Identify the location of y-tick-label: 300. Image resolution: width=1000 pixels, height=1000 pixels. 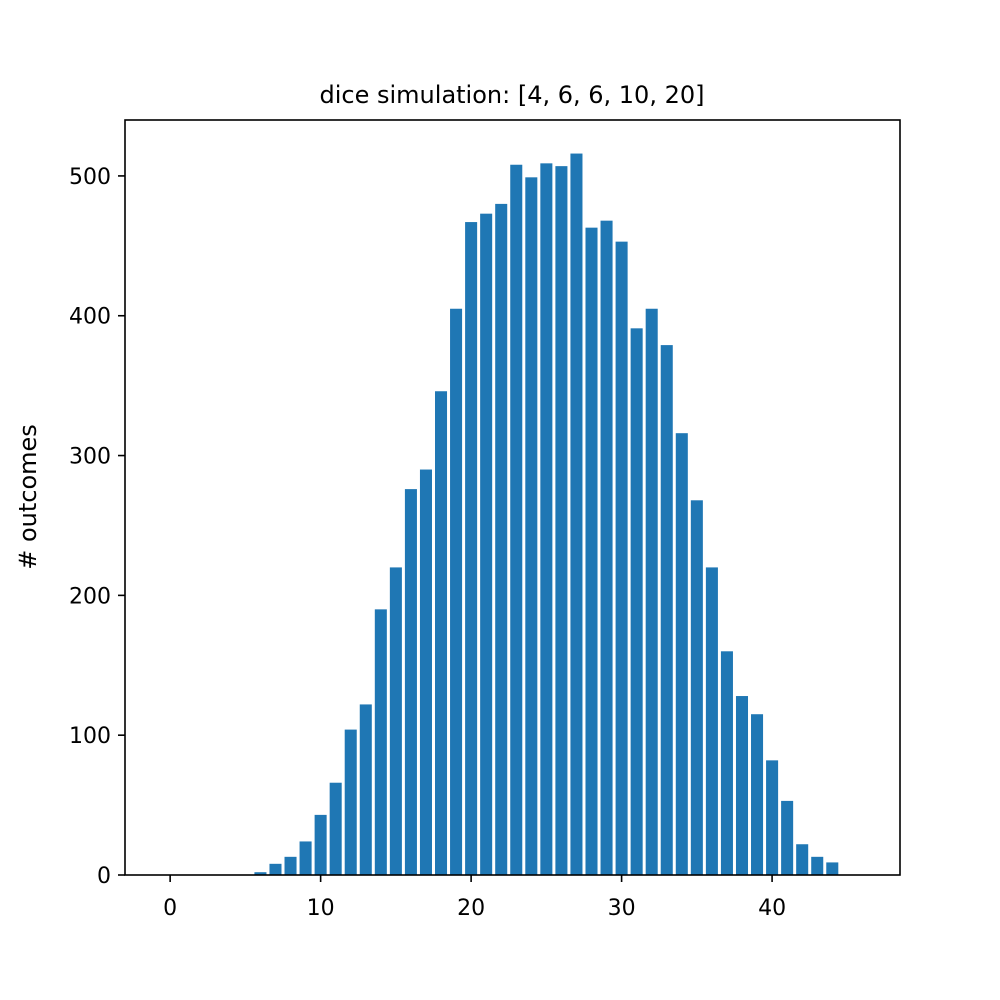
(90, 457).